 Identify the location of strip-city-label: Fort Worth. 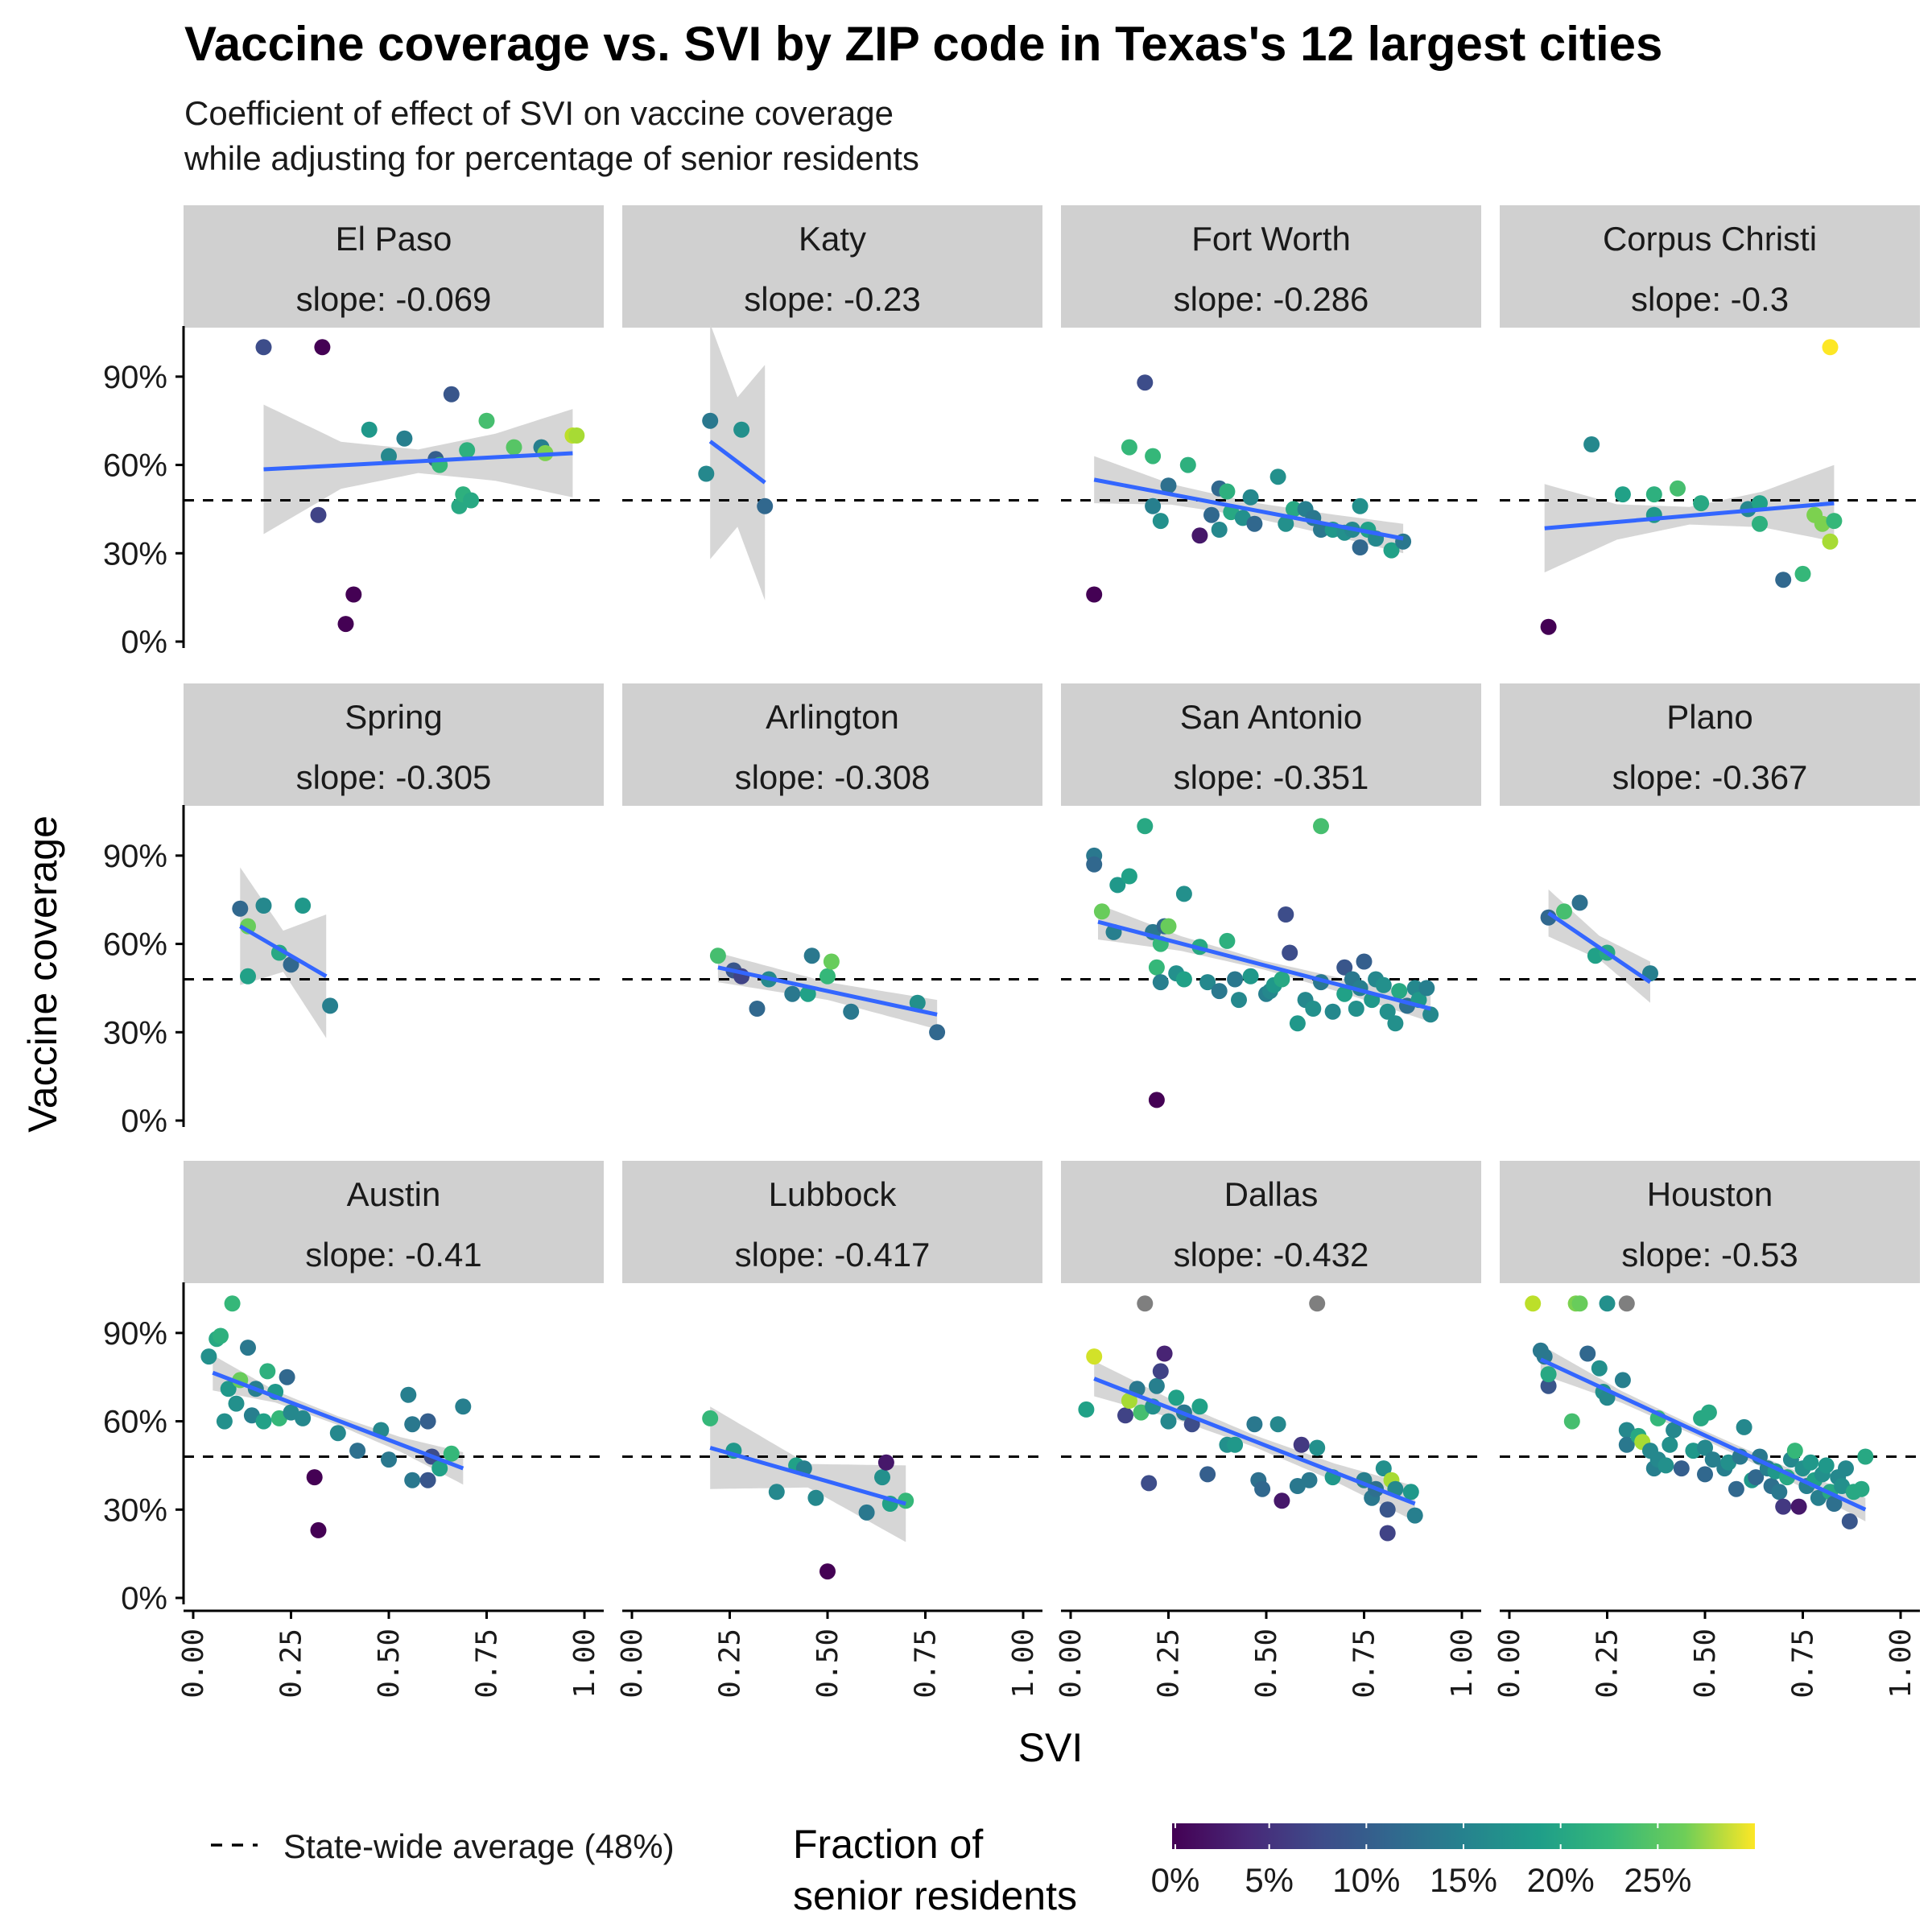
(1271, 239).